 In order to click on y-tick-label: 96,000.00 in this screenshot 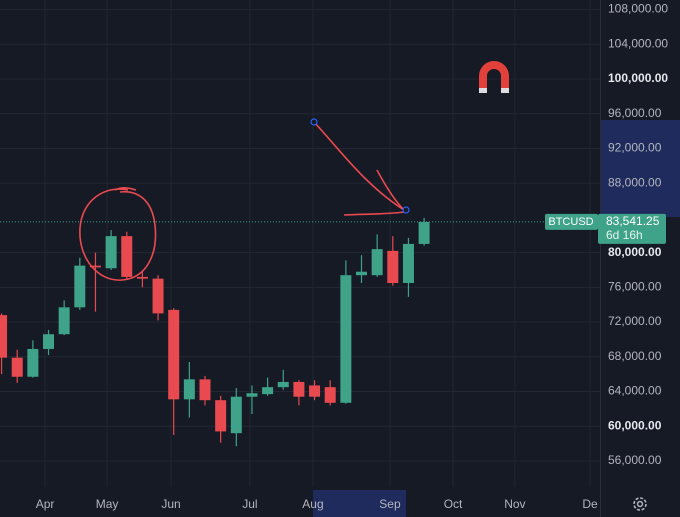, I will do `click(635, 113)`.